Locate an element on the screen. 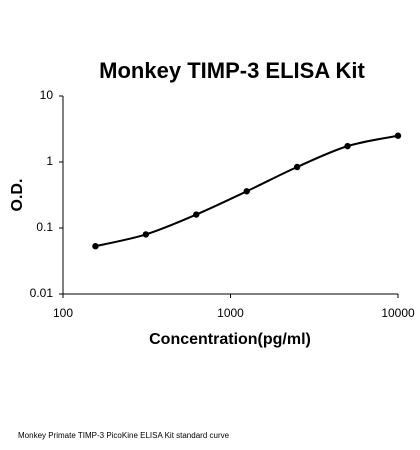  x-tick-label: 10000 is located at coordinates (398, 313).